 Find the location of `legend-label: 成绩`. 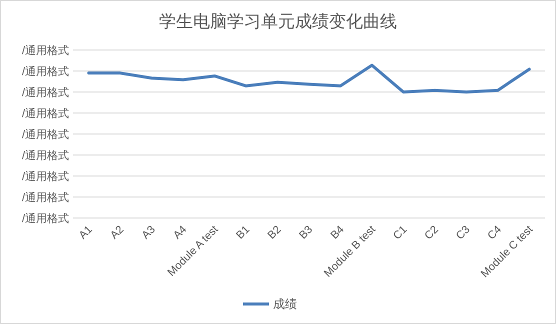

legend-label: 成绩 is located at coordinates (285, 304).